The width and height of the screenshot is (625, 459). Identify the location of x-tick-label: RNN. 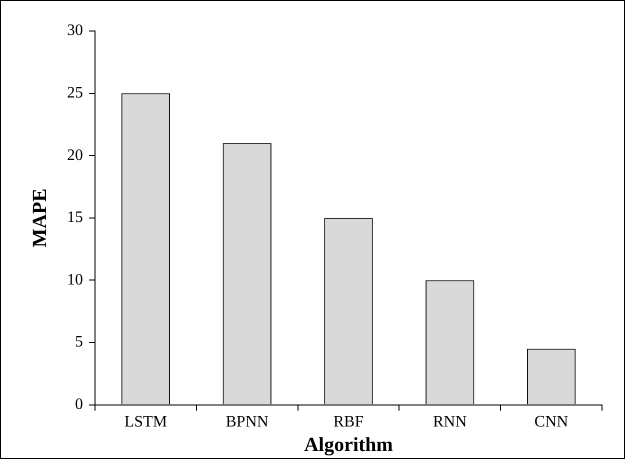
(450, 422).